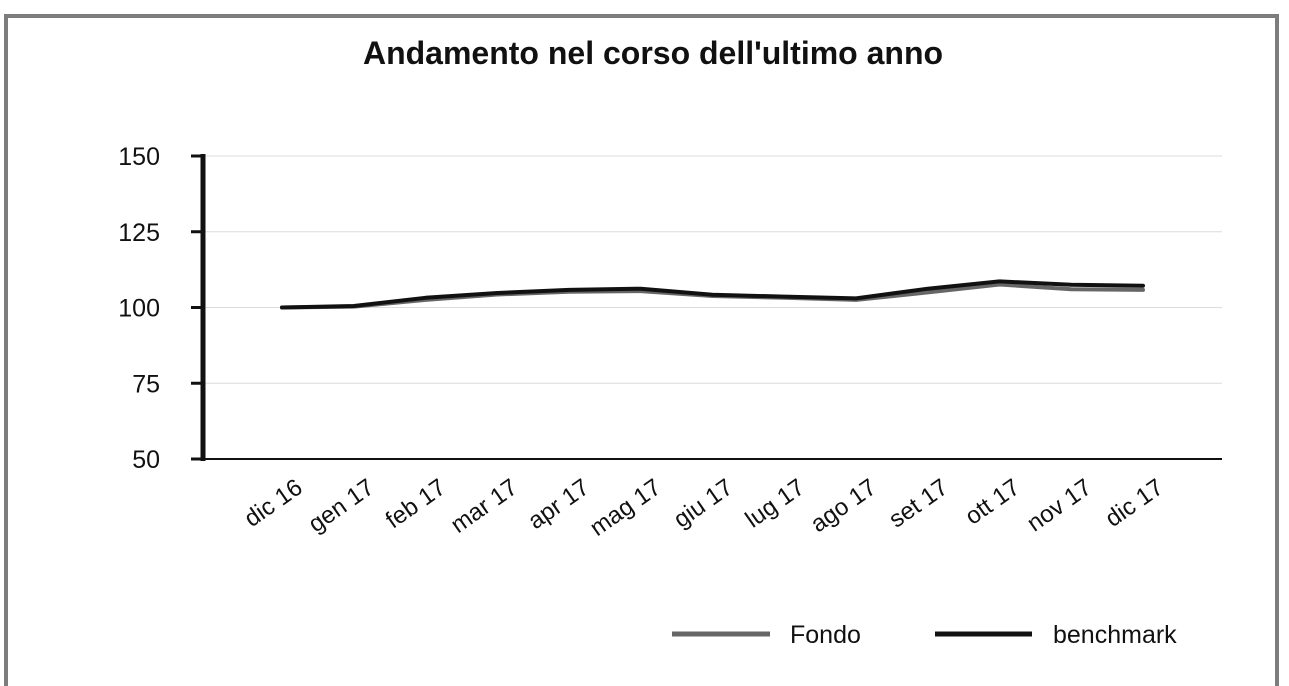 The height and width of the screenshot is (686, 1289). Describe the element at coordinates (918, 504) in the screenshot. I see `x-tick-label: set 17` at that location.